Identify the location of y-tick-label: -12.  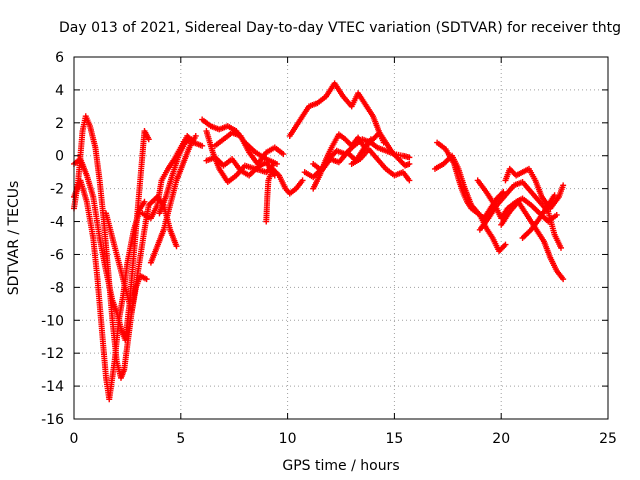
(52, 354).